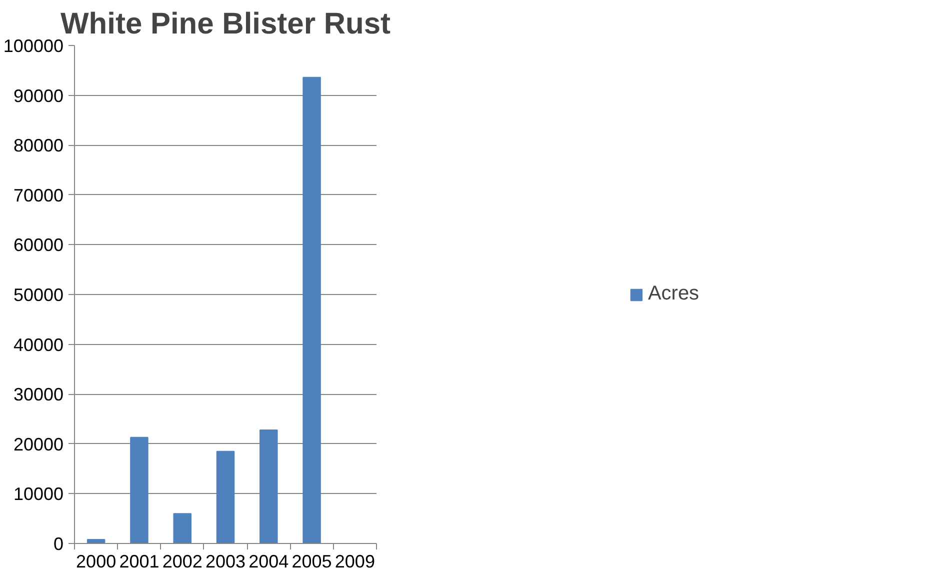 This screenshot has height=583, width=952. What do you see at coordinates (225, 562) in the screenshot?
I see `x-tick-label: 2003` at bounding box center [225, 562].